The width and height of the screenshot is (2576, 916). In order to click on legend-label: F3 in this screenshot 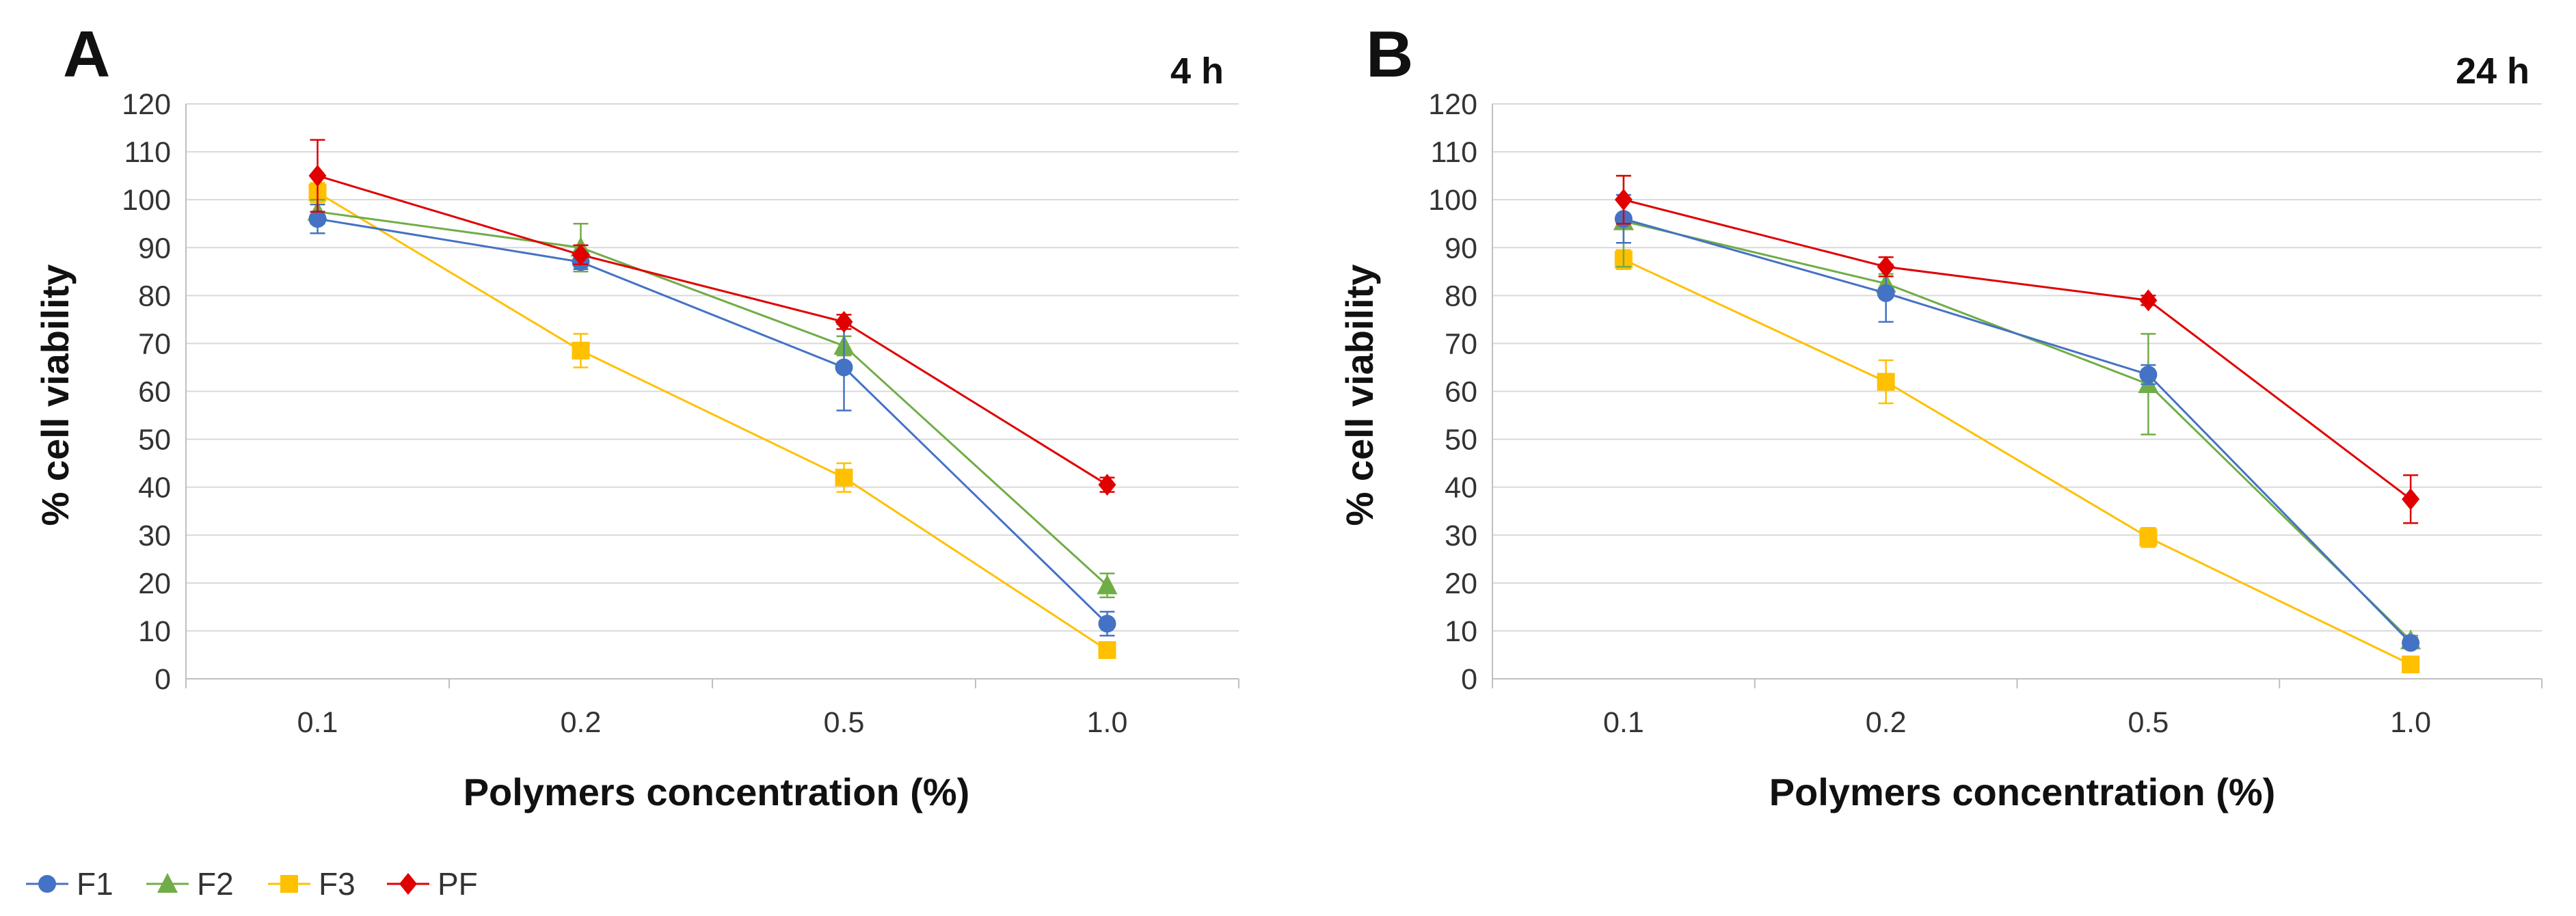, I will do `click(337, 884)`.